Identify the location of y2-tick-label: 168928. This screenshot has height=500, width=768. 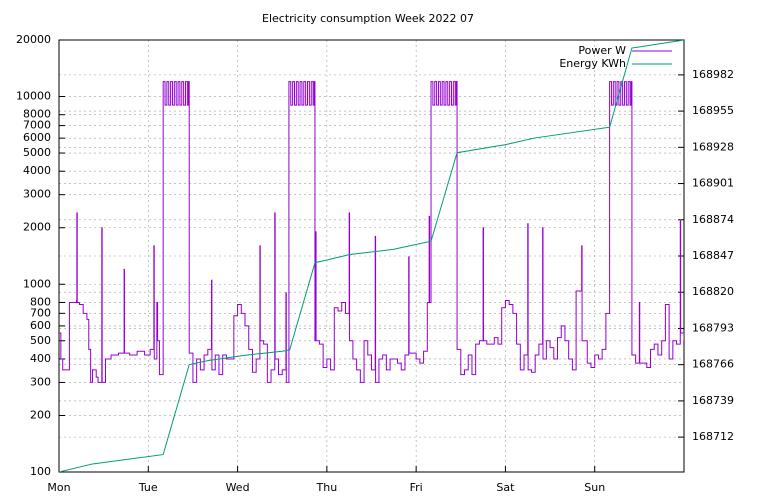
(713, 146).